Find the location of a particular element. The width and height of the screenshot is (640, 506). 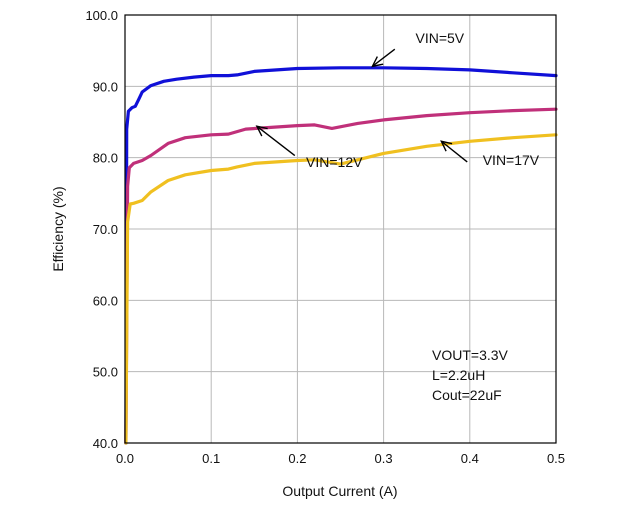

conditions-note-line: VOUT=3.3V is located at coordinates (470, 355).